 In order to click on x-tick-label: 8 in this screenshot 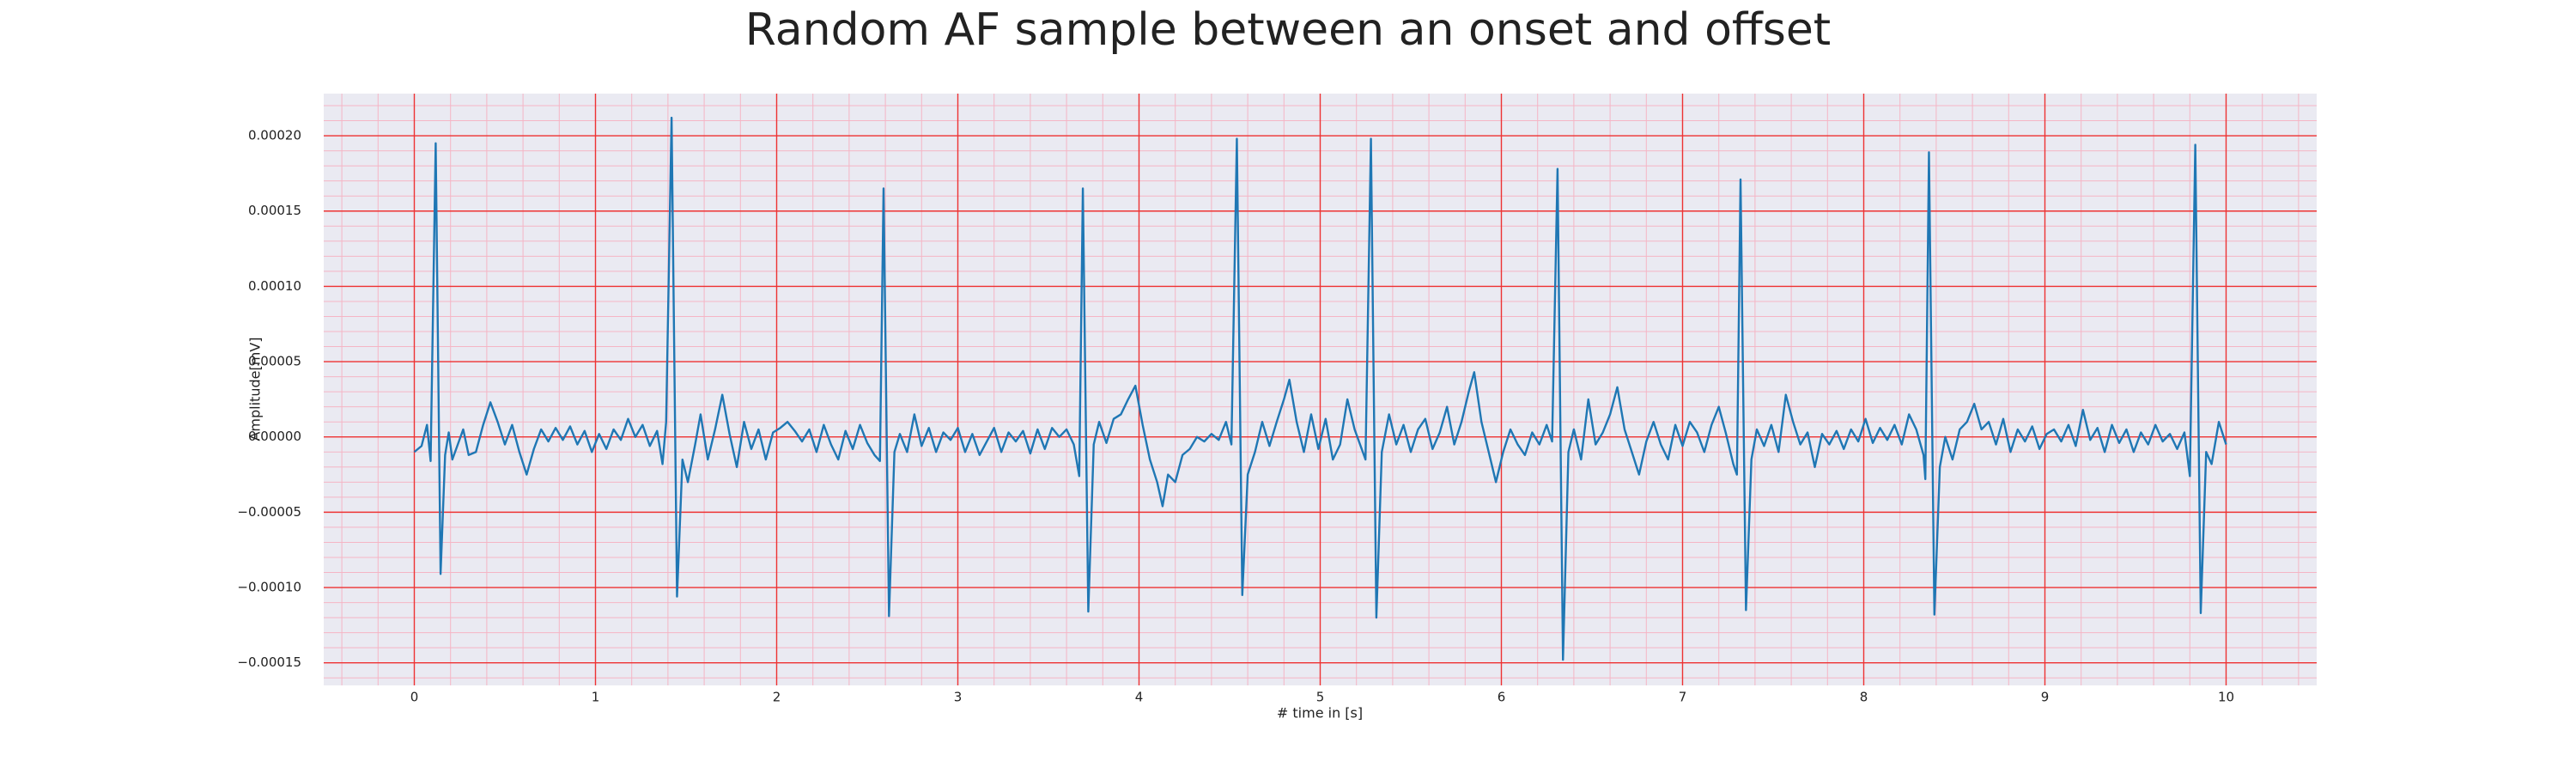, I will do `click(1864, 697)`.